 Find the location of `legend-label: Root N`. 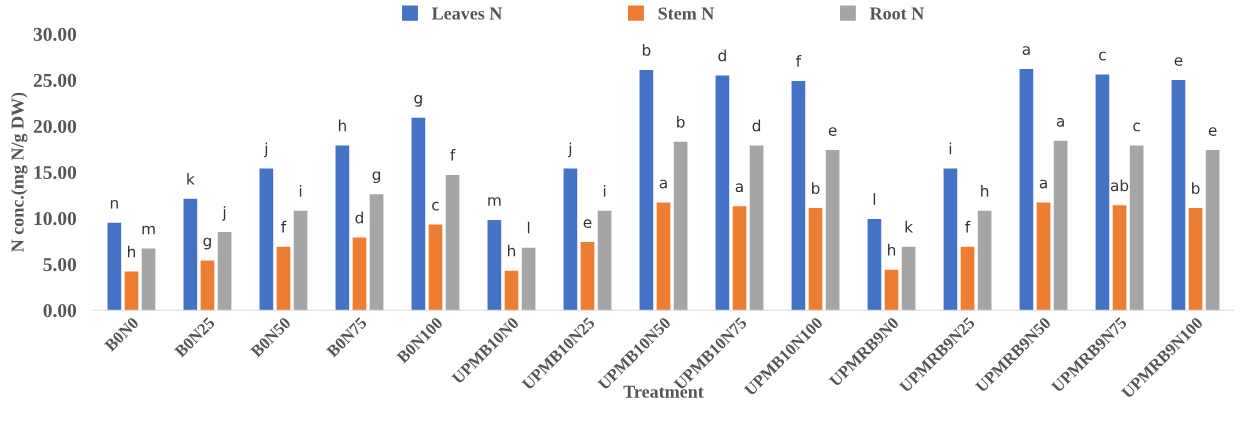

legend-label: Root N is located at coordinates (896, 13).